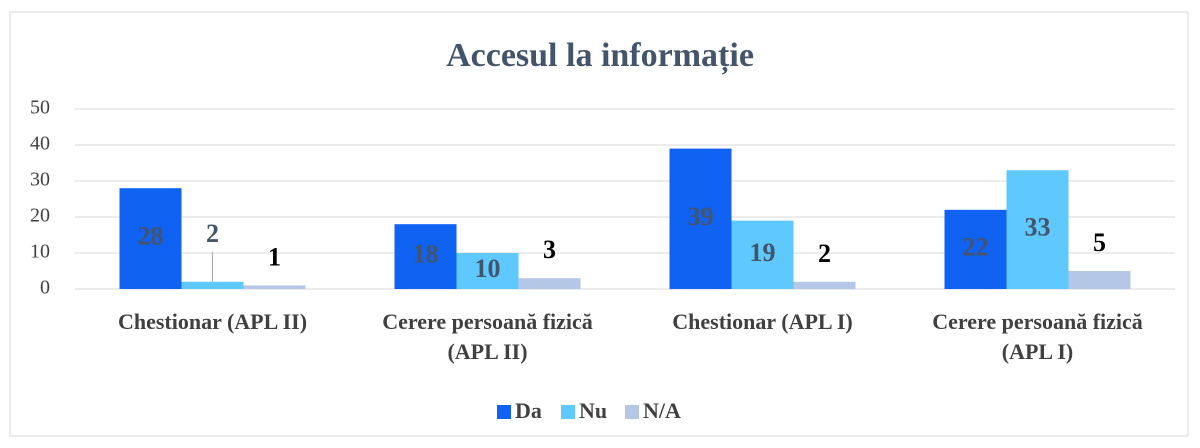  Describe the element at coordinates (40, 108) in the screenshot. I see `y-tick-label: 50` at that location.